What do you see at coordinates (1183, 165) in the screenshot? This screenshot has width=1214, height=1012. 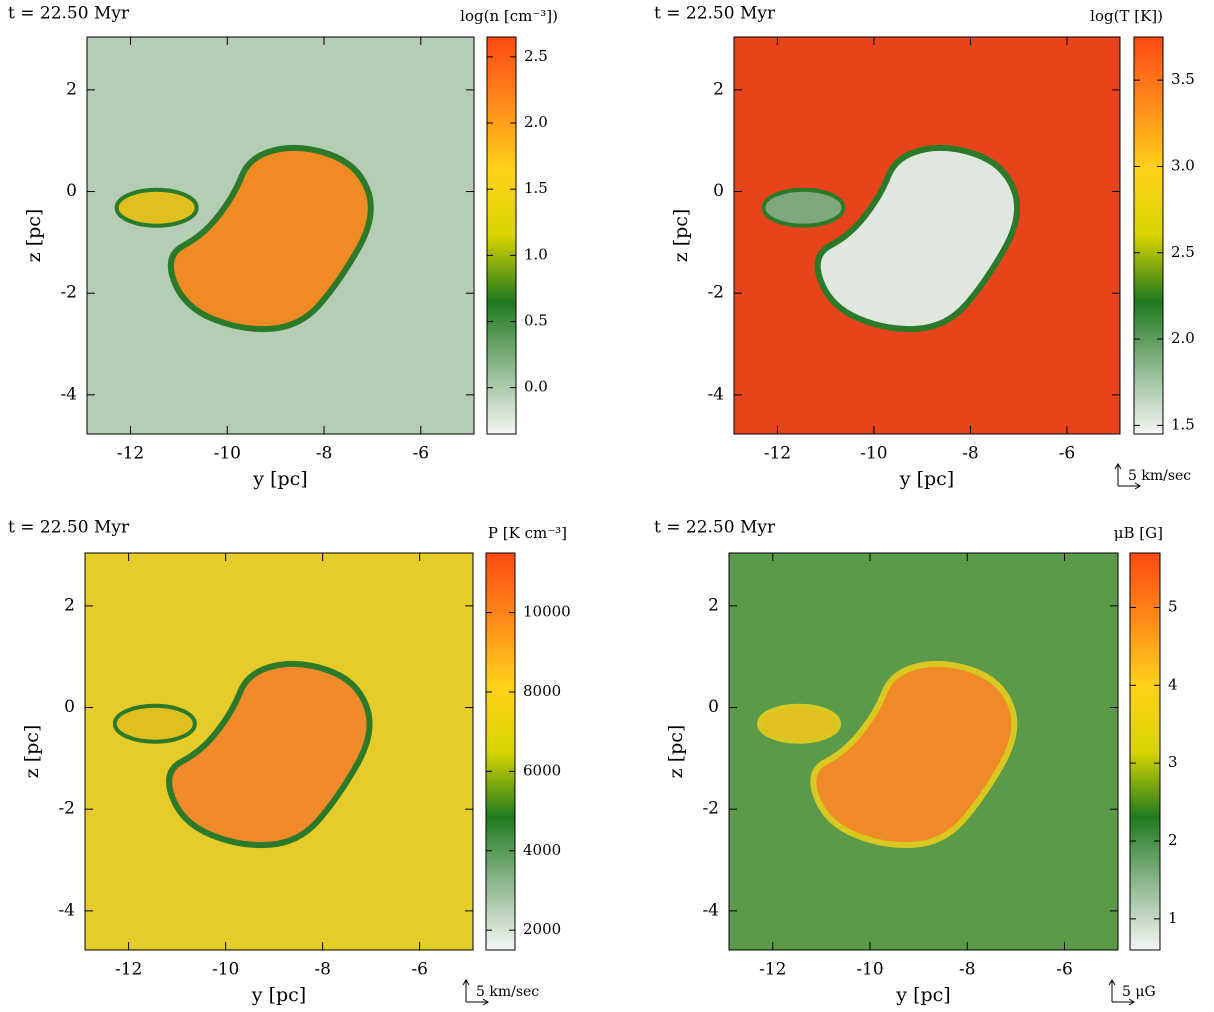 I see `colorbar-tick-label: 3.0` at bounding box center [1183, 165].